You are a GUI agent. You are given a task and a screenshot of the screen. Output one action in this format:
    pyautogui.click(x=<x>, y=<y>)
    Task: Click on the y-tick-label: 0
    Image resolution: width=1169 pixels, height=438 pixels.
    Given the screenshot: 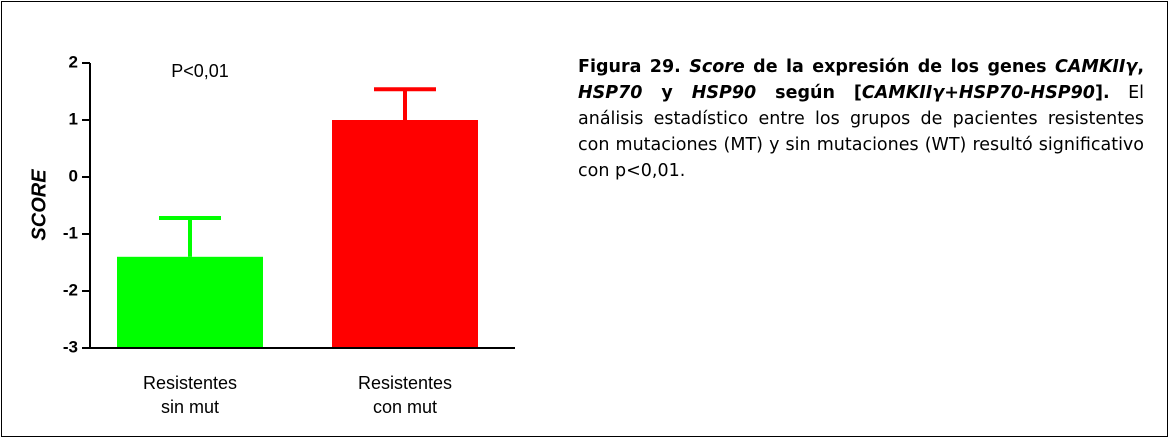 What is the action you would take?
    pyautogui.click(x=73, y=175)
    